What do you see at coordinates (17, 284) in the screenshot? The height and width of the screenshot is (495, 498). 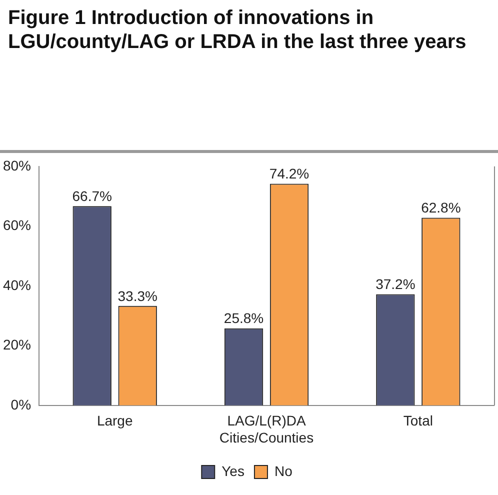 I see `y-tick-label: 40%` at bounding box center [17, 284].